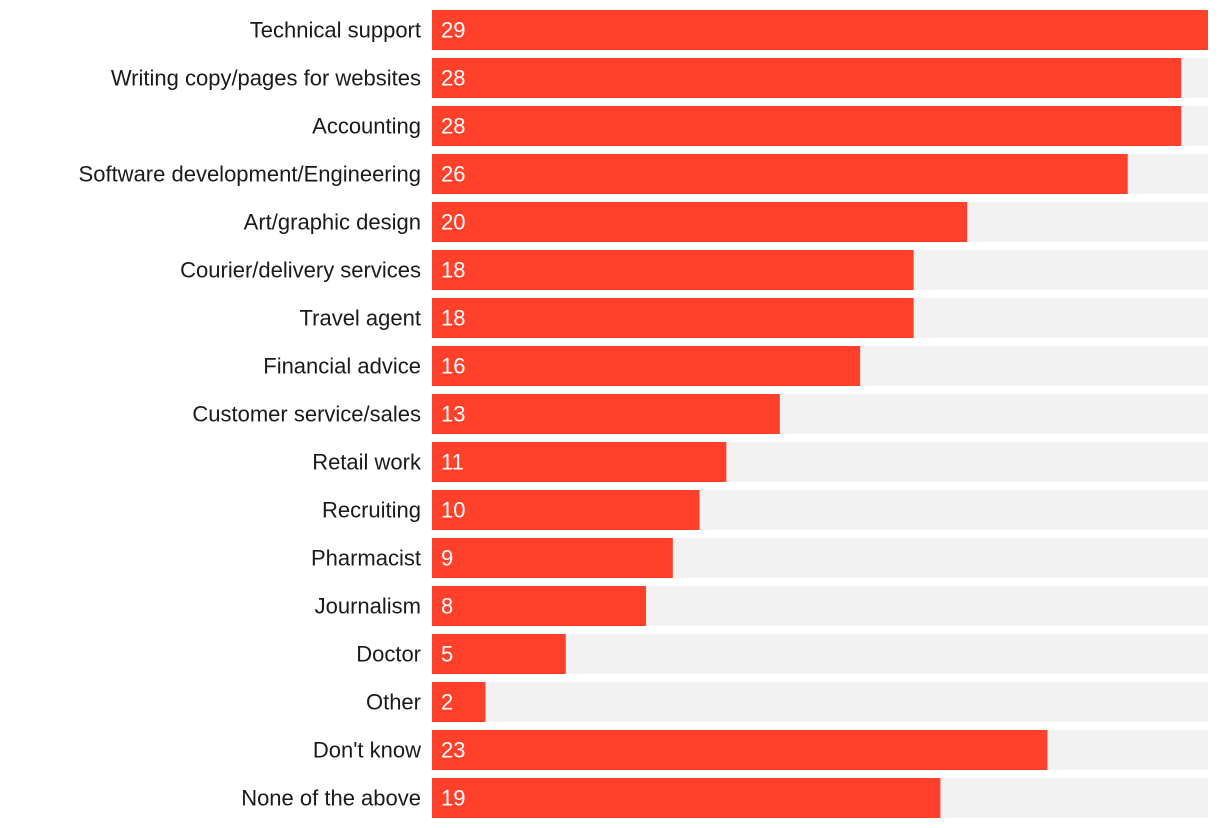  What do you see at coordinates (447, 606) in the screenshot?
I see `value-label: 8` at bounding box center [447, 606].